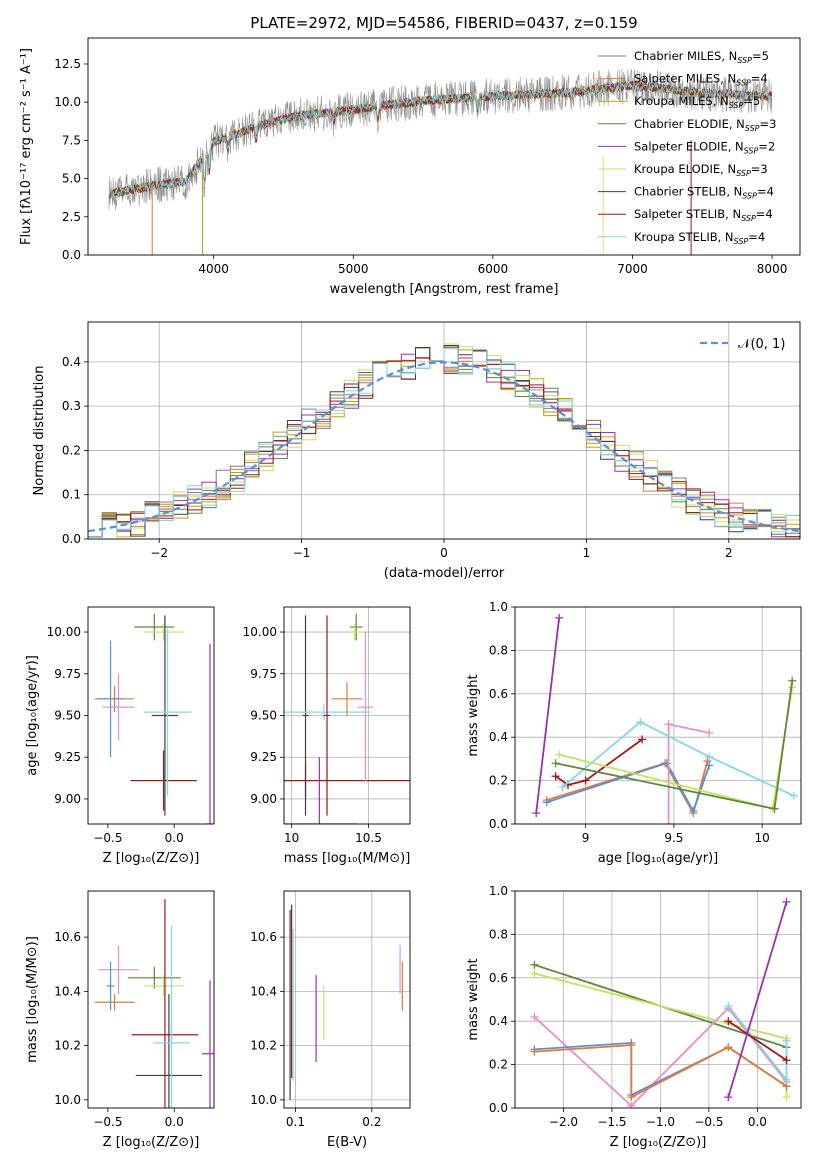 The width and height of the screenshot is (819, 1170). Describe the element at coordinates (263, 937) in the screenshot. I see `ebv-mass-ytick-label-3: 10.6` at that location.